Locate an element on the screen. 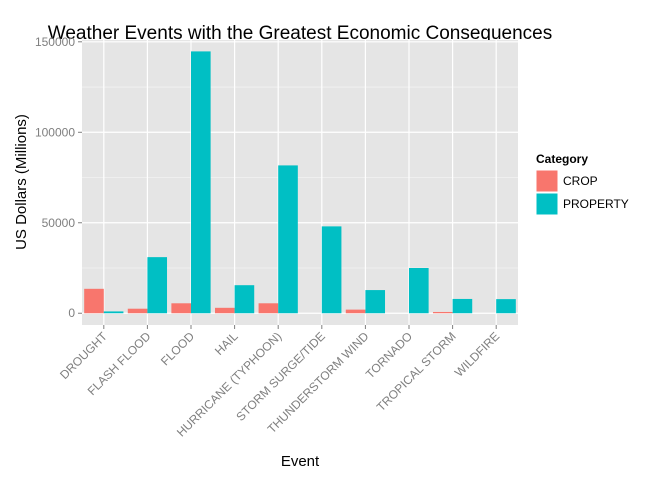 This screenshot has width=672, height=480. y-axis-title: US Dollars (Millions) is located at coordinates (21, 182).